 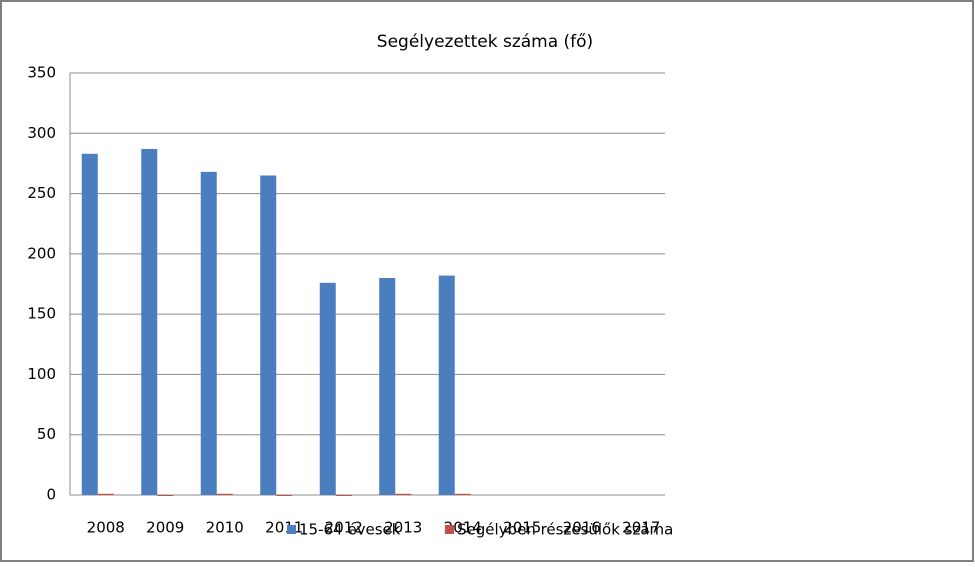 I want to click on y-tick-label: 200, so click(x=41, y=253).